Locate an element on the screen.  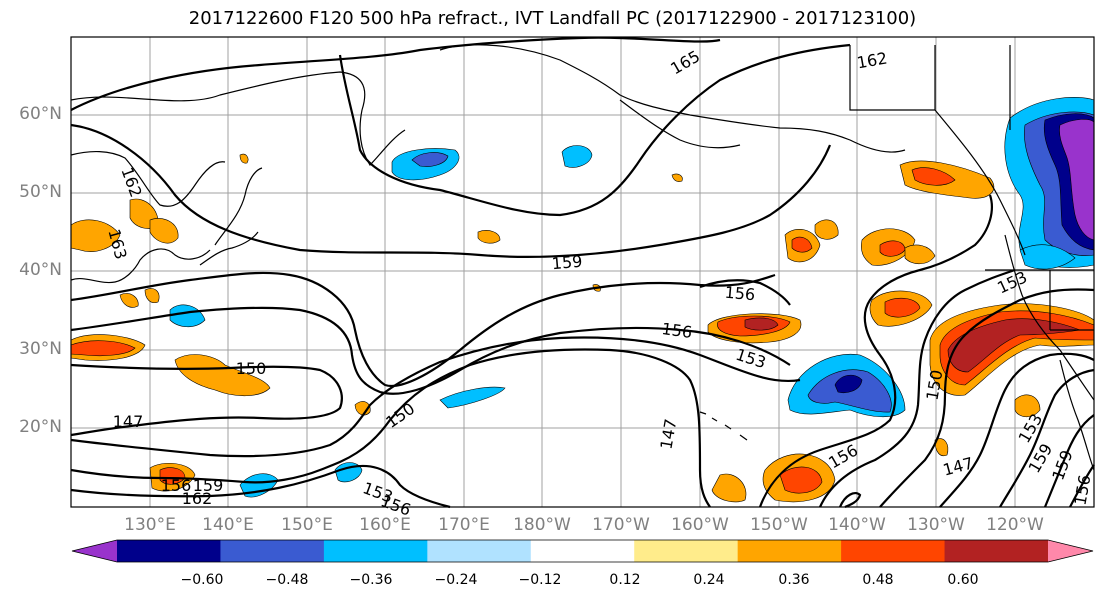
lon-label-150w: 150°W is located at coordinates (779, 525).